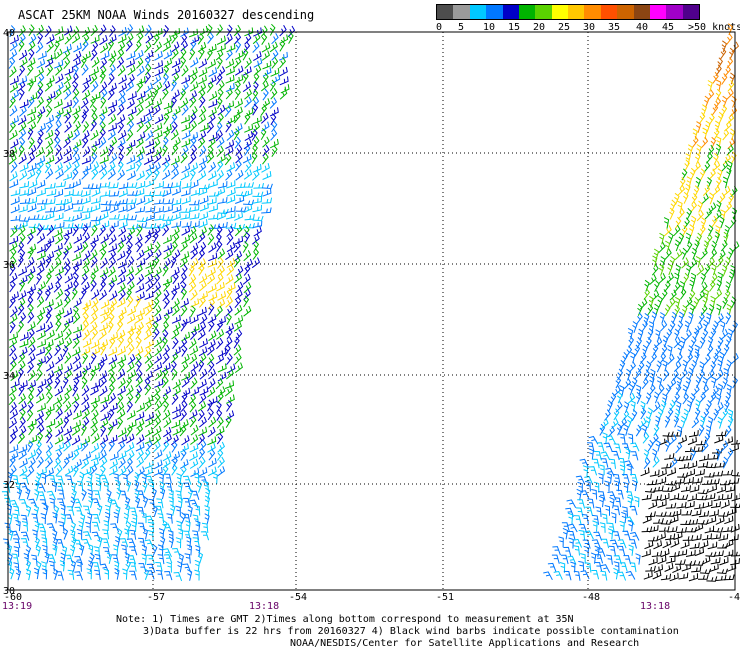 Image resolution: width=740 pixels, height=650 pixels. I want to click on legend-tick-label: 20, so click(539, 27).